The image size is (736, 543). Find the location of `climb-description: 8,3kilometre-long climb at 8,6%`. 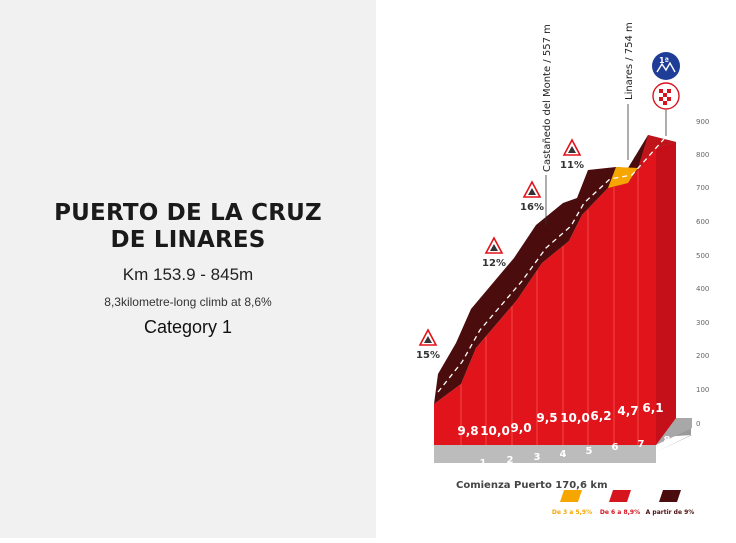

climb-description: 8,3kilometre-long climb at 8,6% is located at coordinates (188, 302).